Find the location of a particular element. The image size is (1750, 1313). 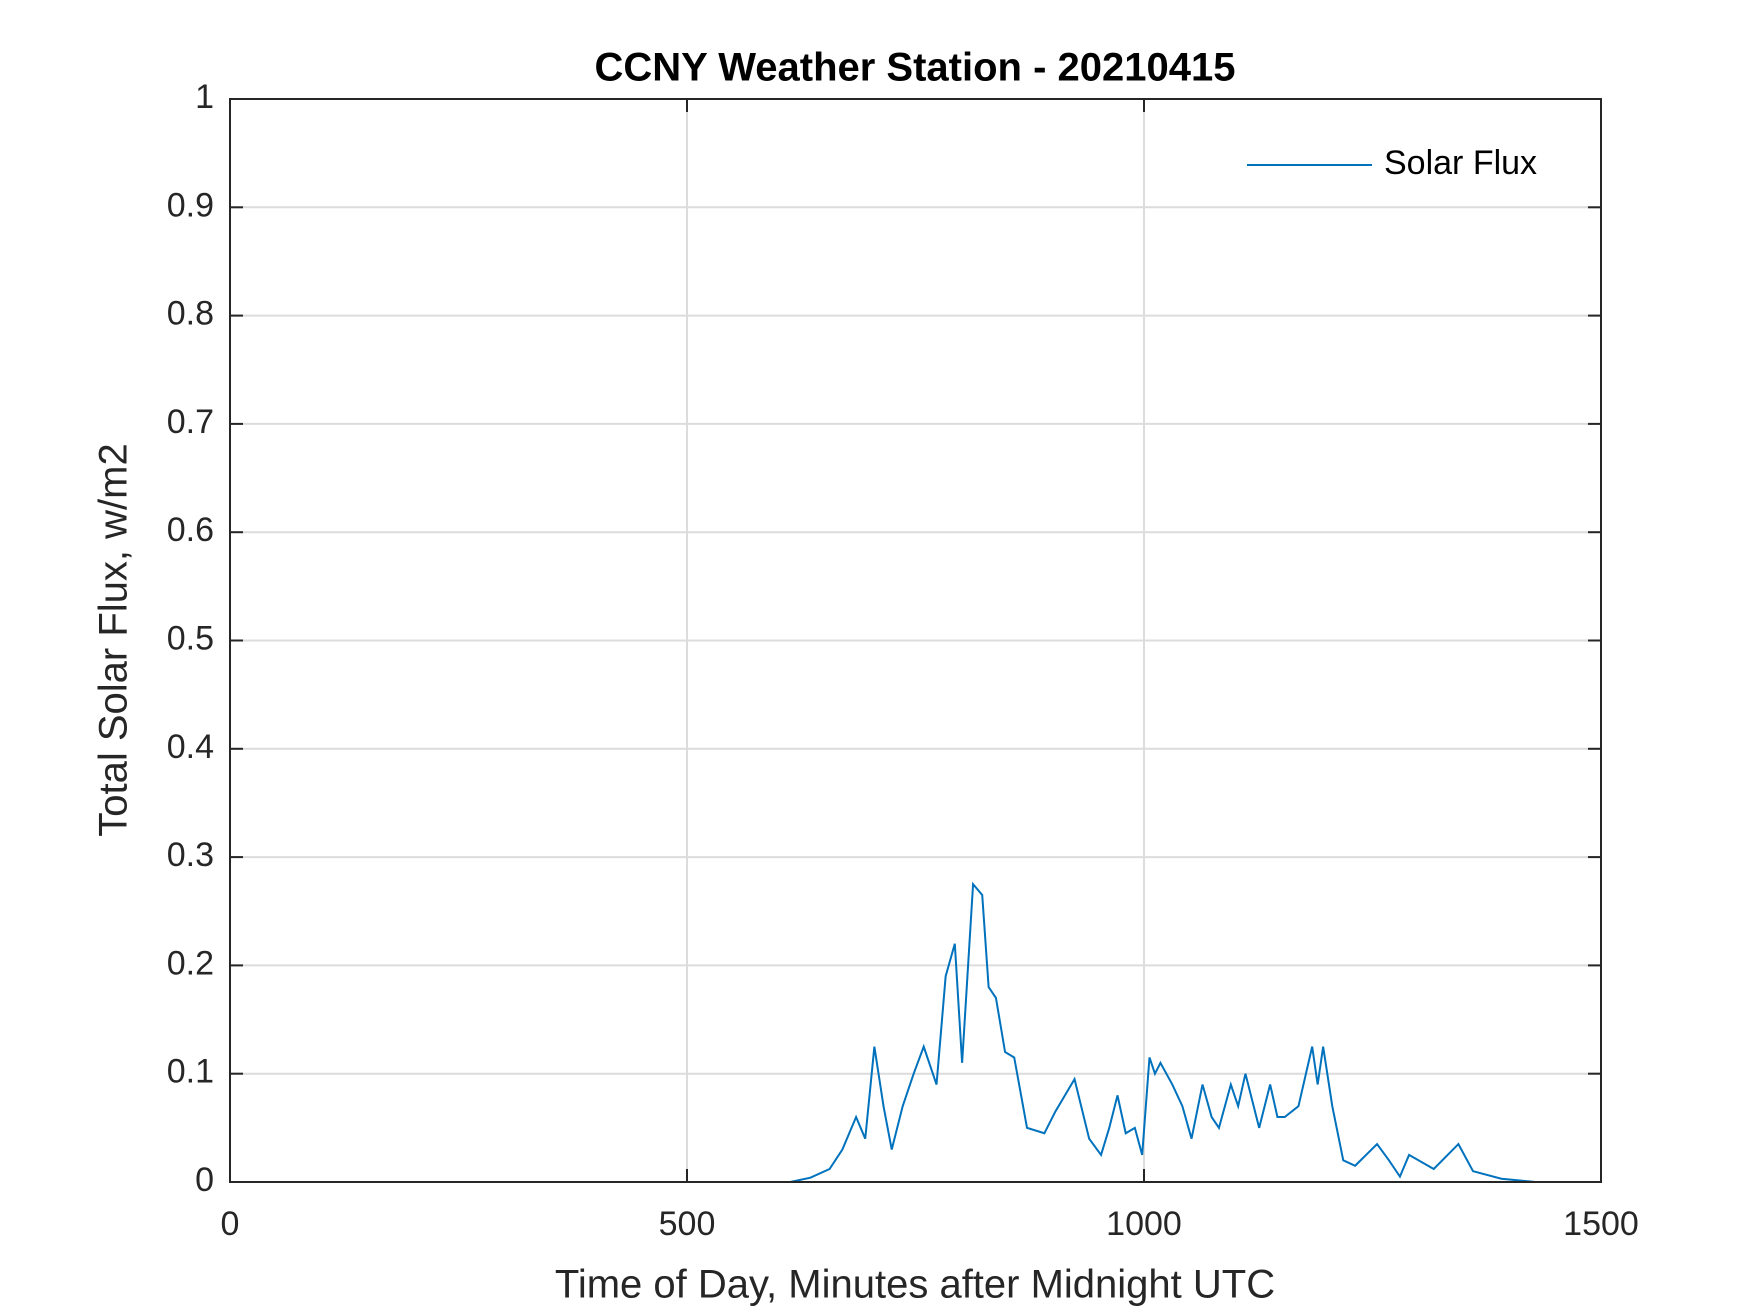

y-tick-label: 0.7 is located at coordinates (190, 422).